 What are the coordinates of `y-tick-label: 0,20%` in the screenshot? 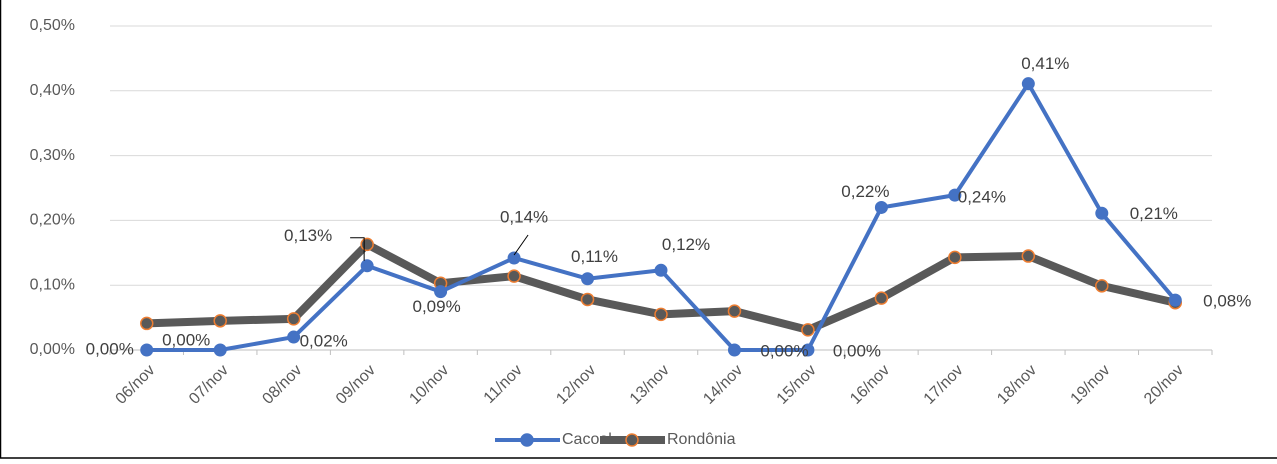 It's located at (52, 220).